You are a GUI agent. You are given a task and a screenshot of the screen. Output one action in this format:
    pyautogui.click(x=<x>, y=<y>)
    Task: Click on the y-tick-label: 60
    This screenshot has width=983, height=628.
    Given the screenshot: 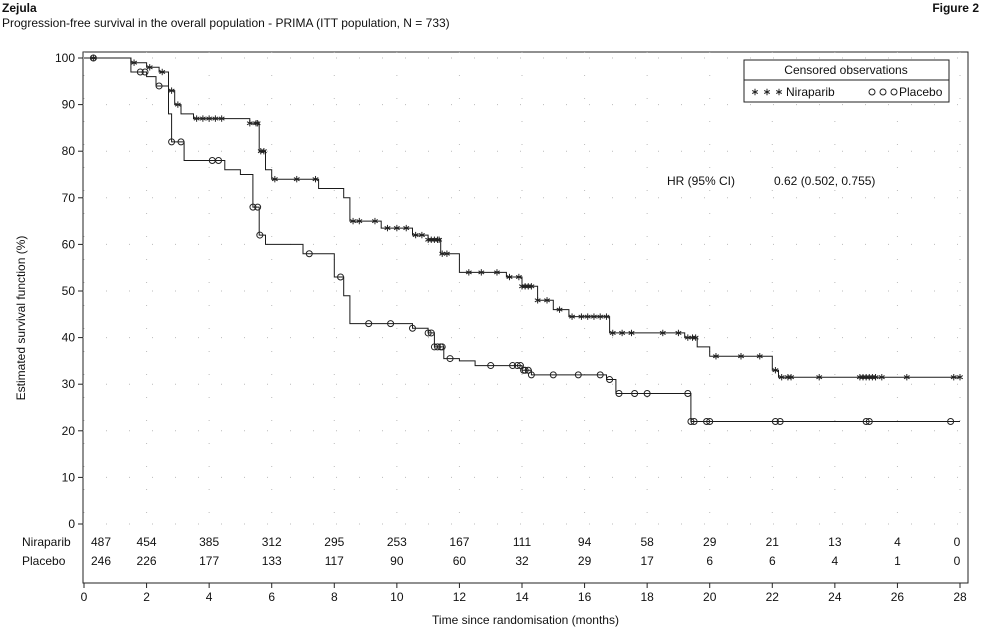 What is the action you would take?
    pyautogui.click(x=69, y=244)
    